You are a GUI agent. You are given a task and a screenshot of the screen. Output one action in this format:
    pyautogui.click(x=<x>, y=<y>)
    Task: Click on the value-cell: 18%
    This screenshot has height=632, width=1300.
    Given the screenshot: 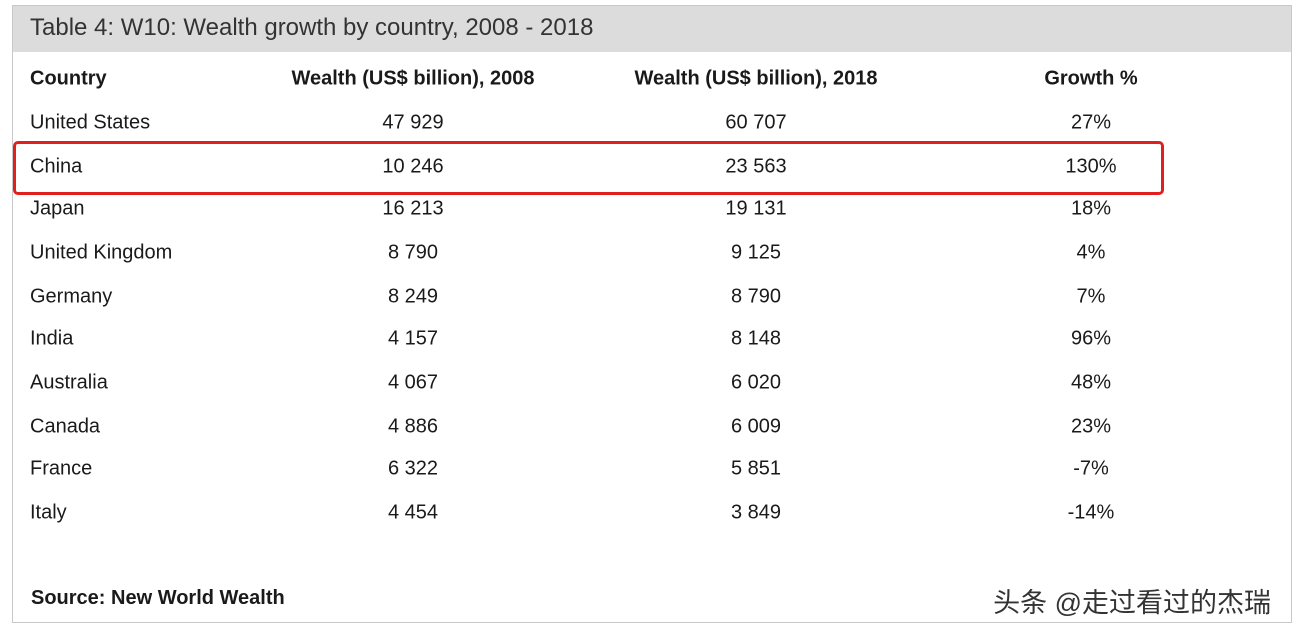 What is the action you would take?
    pyautogui.click(x=1091, y=208)
    